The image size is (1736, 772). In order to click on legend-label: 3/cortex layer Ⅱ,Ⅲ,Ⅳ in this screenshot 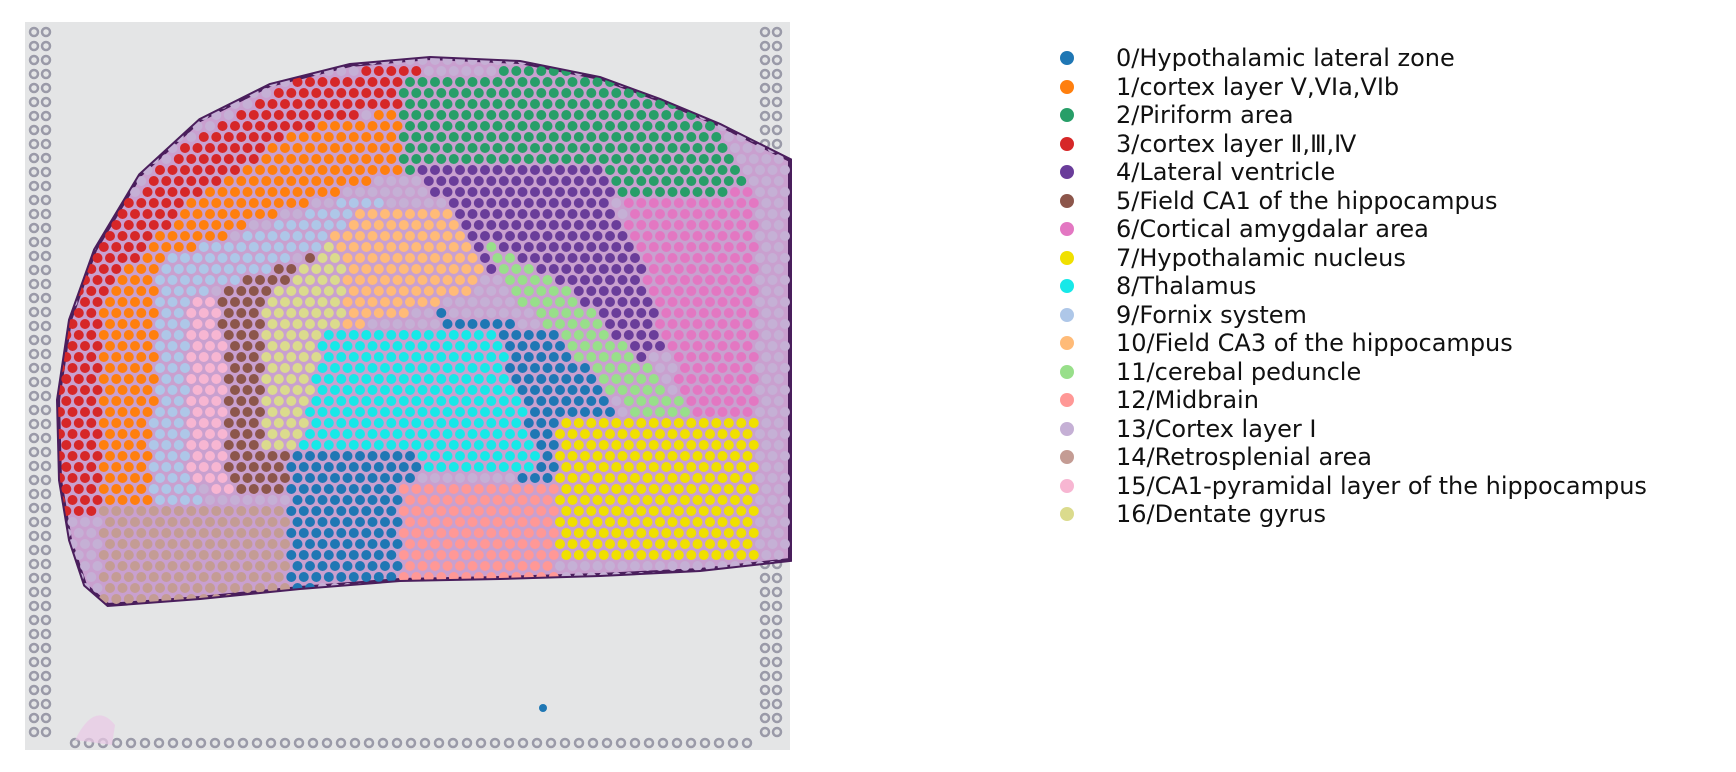, I will do `click(1236, 143)`.